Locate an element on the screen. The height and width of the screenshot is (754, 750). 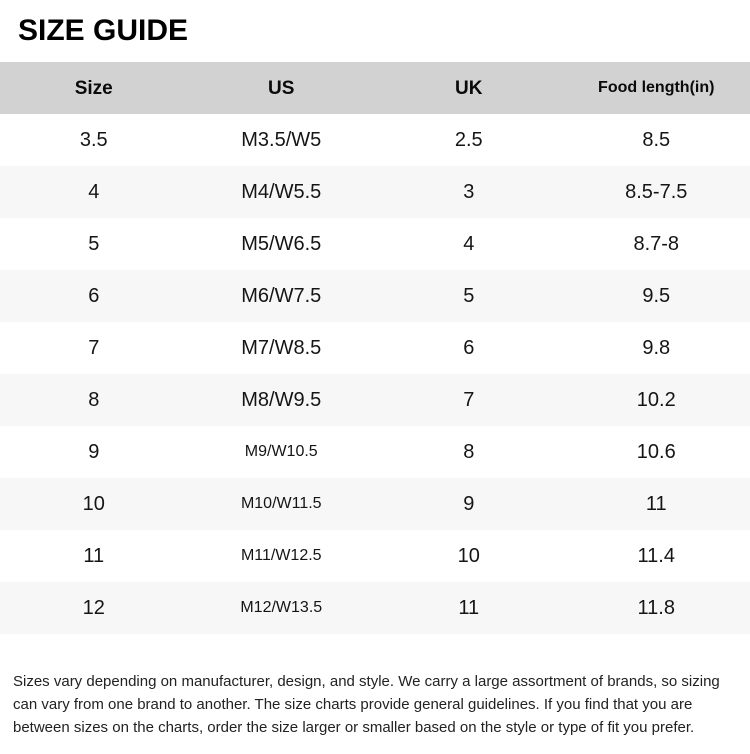
table-cell: 12 is located at coordinates (93, 608).